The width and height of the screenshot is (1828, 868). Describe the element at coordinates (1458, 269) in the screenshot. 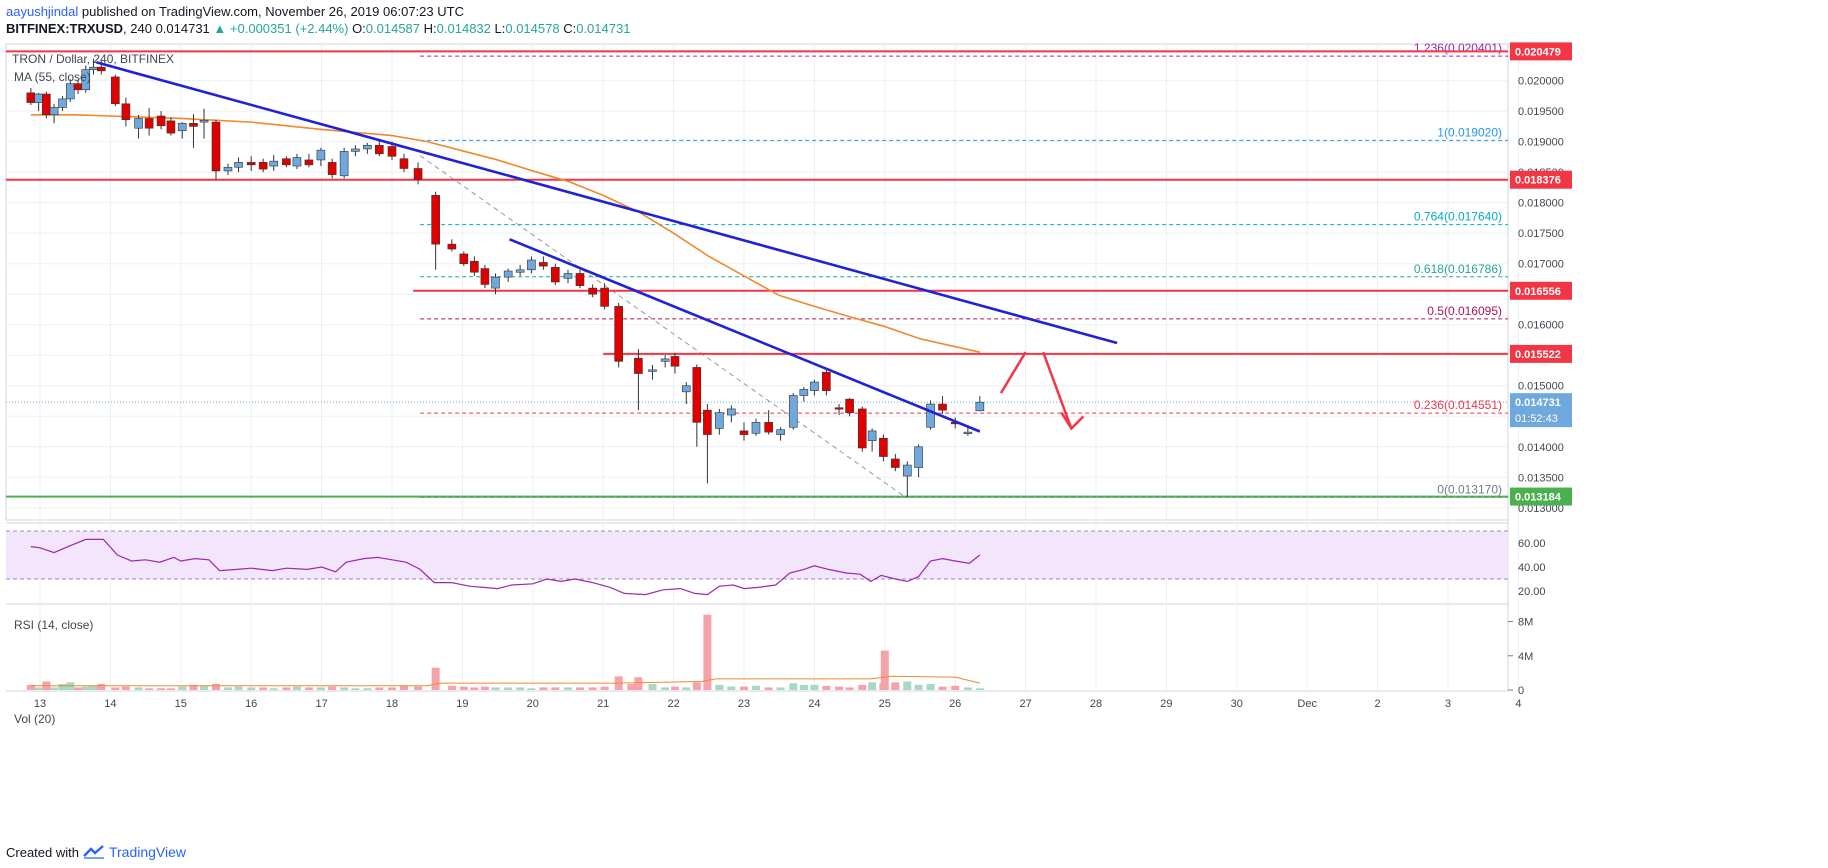

I see `fib-level-label: 0.618(0.016786)` at that location.